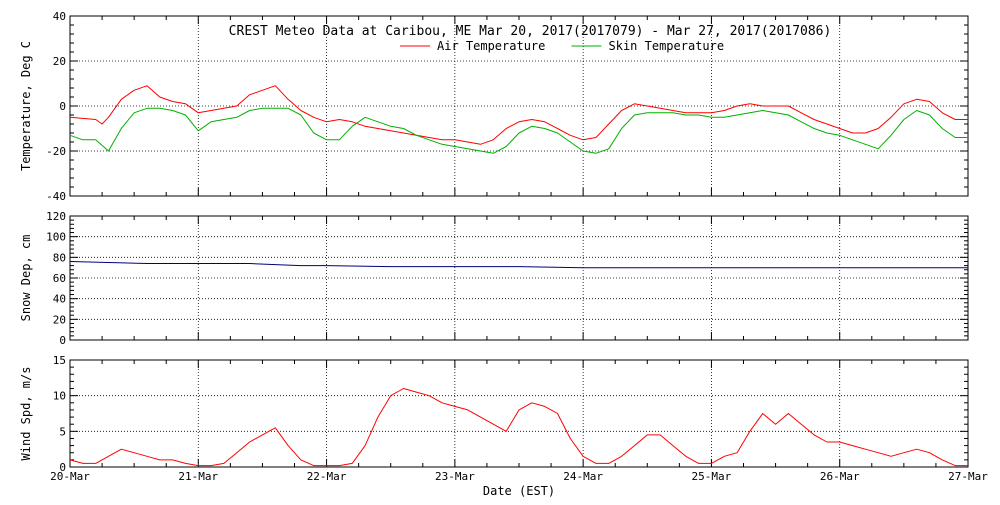 This screenshot has width=1000, height=505. I want to click on y-tick-label: -40, so click(56, 196).